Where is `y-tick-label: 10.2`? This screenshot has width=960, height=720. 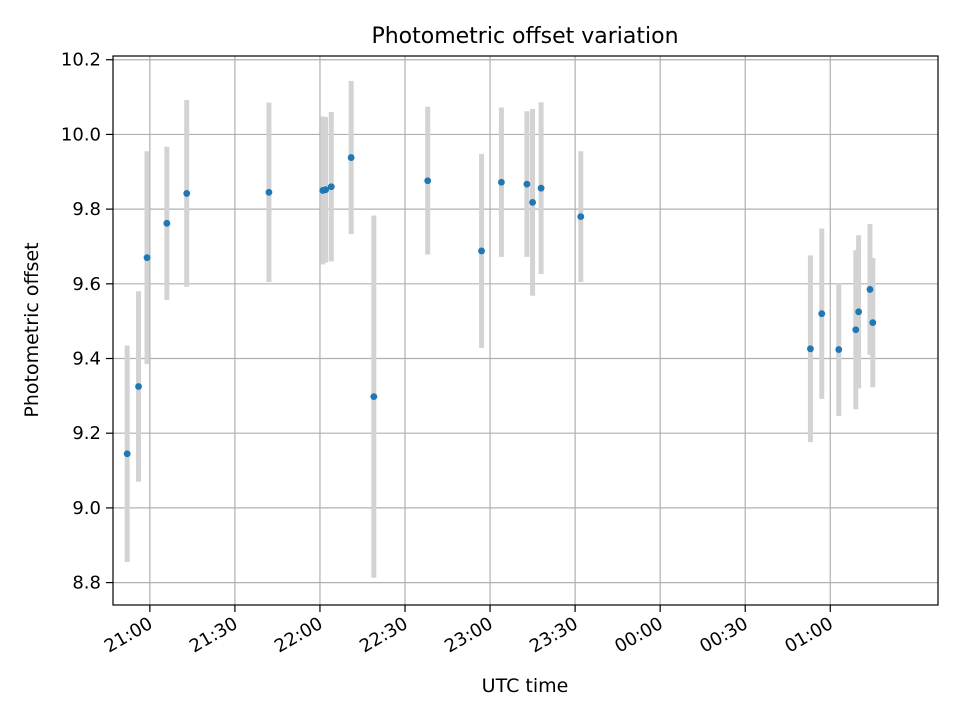 y-tick-label: 10.2 is located at coordinates (81, 60).